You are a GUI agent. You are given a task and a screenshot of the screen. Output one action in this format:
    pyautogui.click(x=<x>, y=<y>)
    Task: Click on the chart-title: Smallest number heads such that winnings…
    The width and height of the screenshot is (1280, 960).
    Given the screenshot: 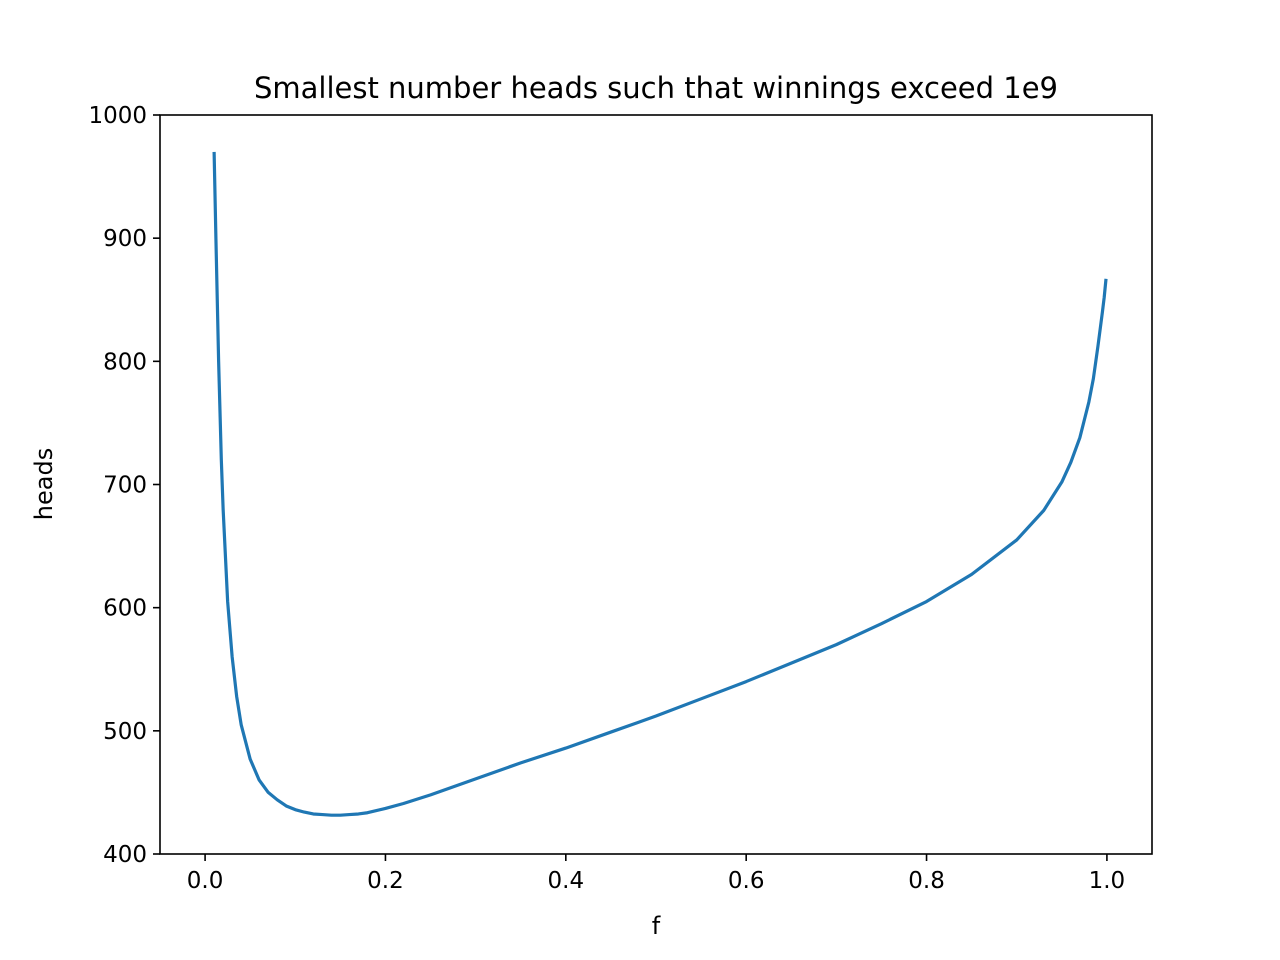 What is the action you would take?
    pyautogui.click(x=656, y=88)
    